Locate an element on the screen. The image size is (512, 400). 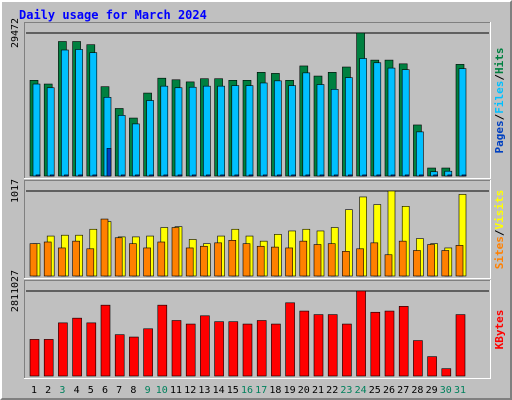
day-label-10: 10 is located at coordinates (162, 390).